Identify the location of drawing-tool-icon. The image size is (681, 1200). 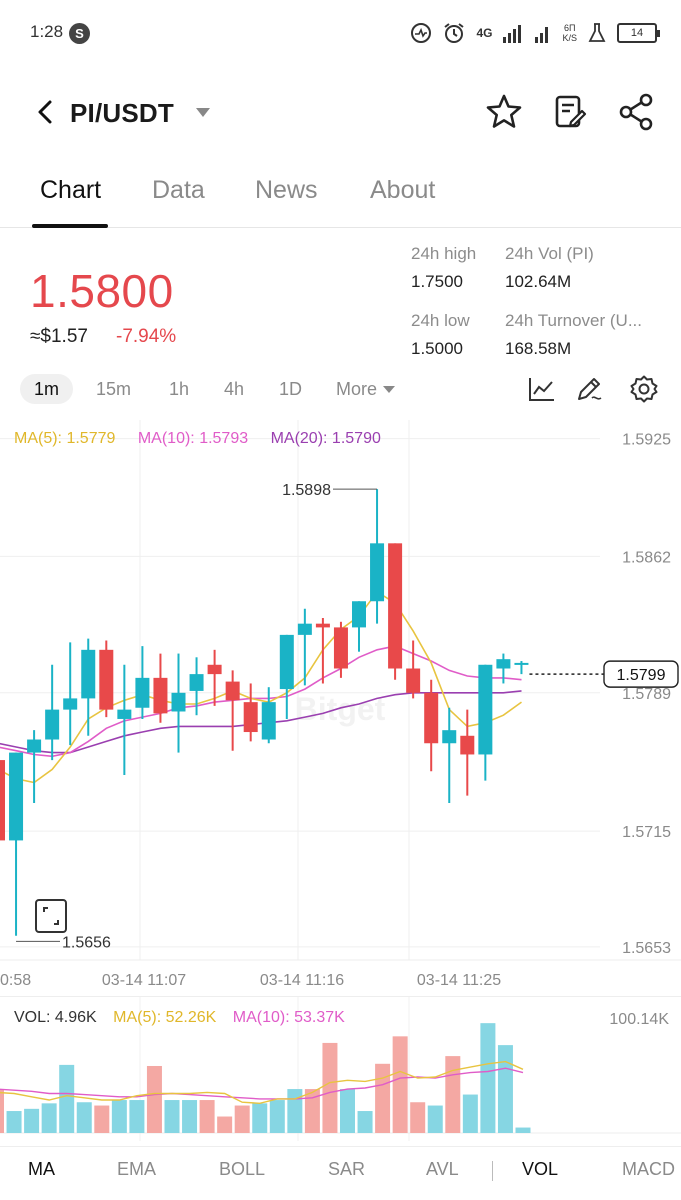
(589, 389).